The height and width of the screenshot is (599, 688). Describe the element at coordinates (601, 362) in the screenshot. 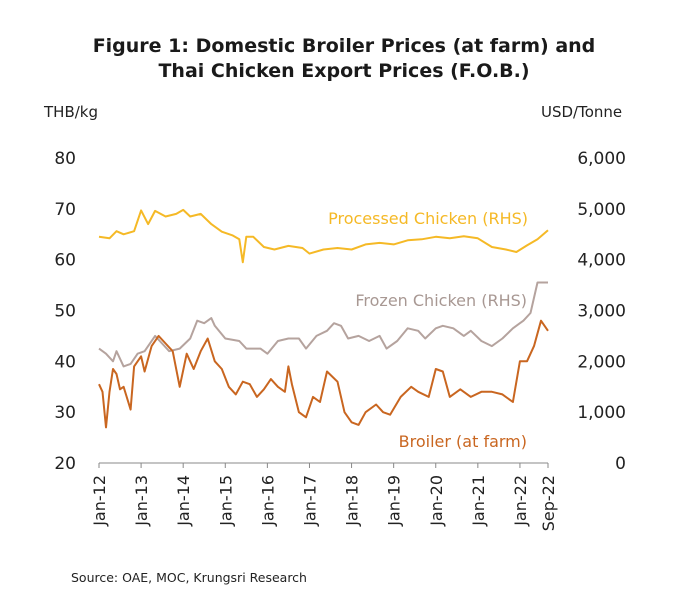

I see `right-axis-tick-label: 2,000` at that location.